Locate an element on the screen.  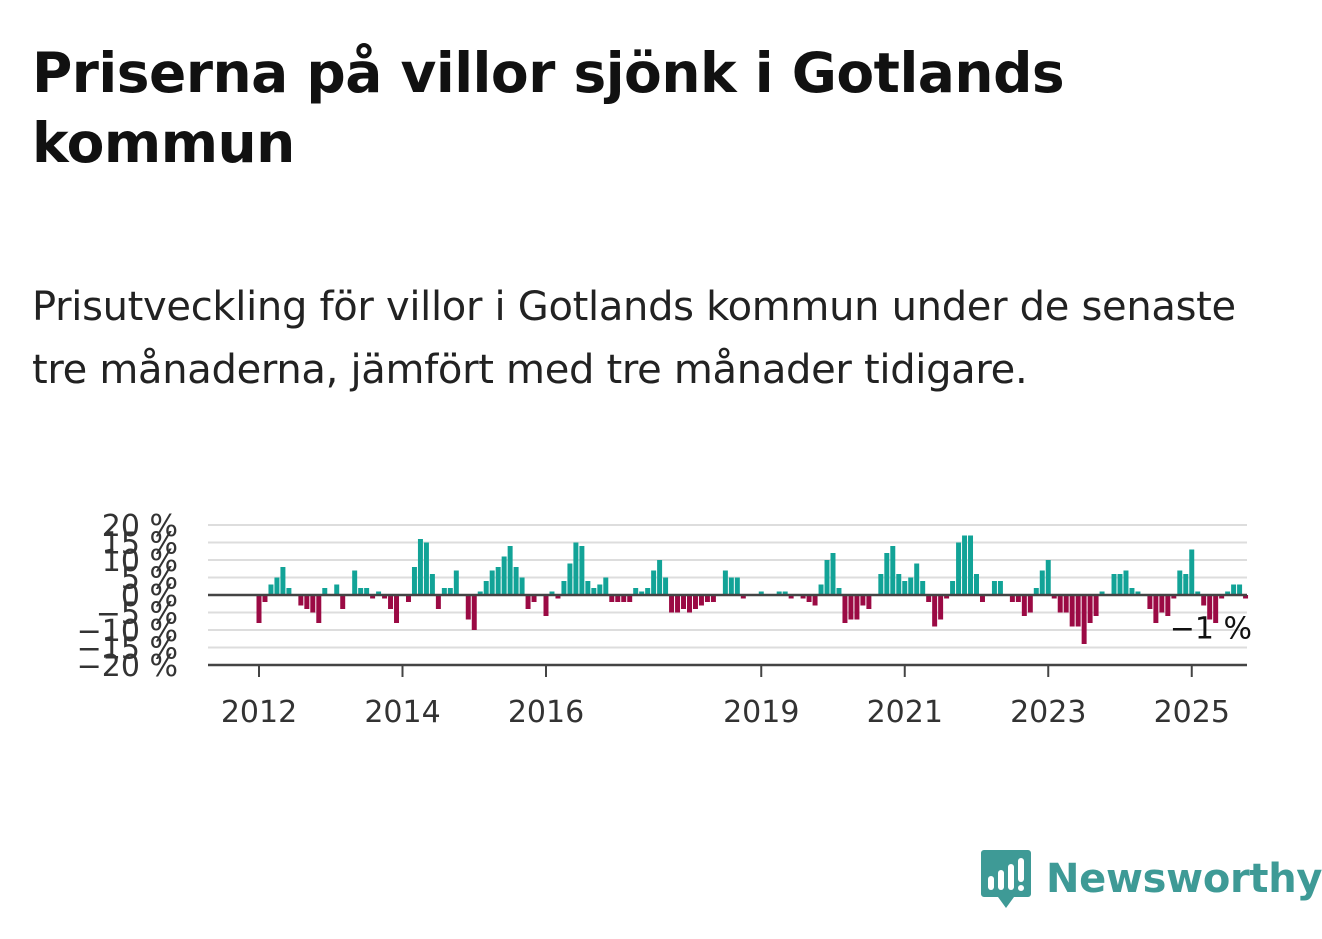
y-tick-label: 20 % is located at coordinates (140, 526).